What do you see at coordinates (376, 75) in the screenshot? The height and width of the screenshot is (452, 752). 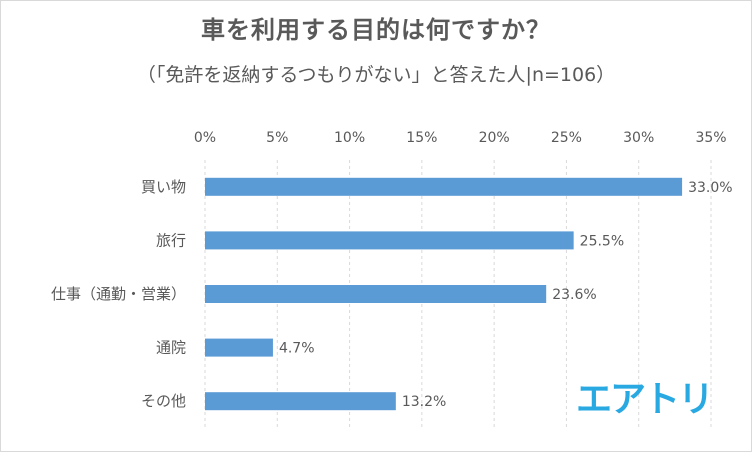 I see `chart-subtitle: （「免許を返納するつもりがない」と答えた人|n=106）` at bounding box center [376, 75].